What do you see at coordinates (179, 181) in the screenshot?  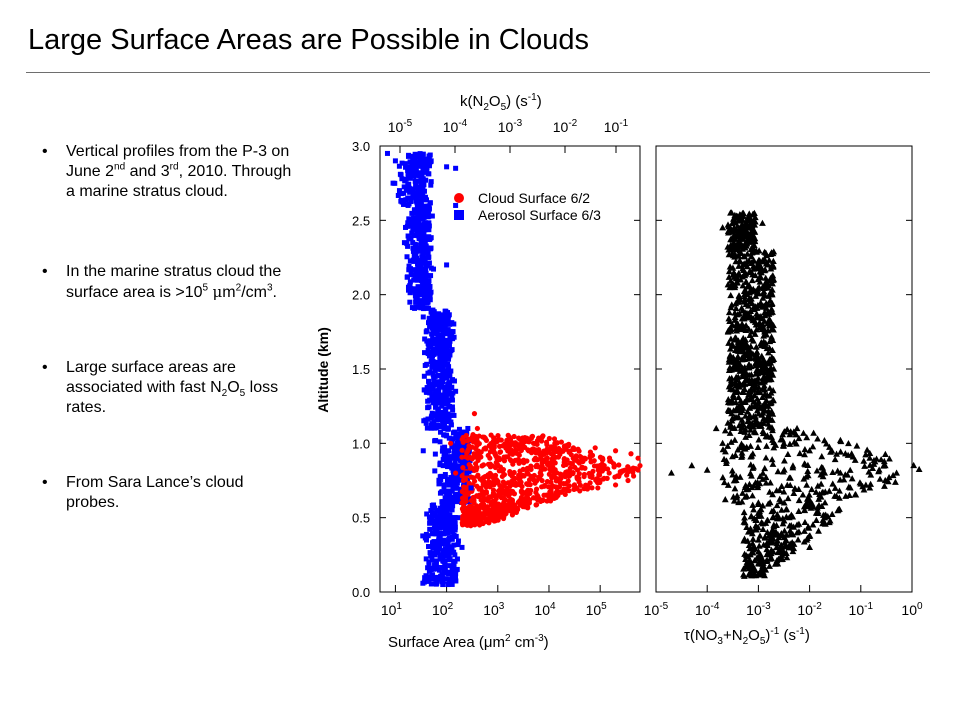 I see `bullet-text: , 2010. Through a marine stratus cloud.` at bounding box center [179, 181].